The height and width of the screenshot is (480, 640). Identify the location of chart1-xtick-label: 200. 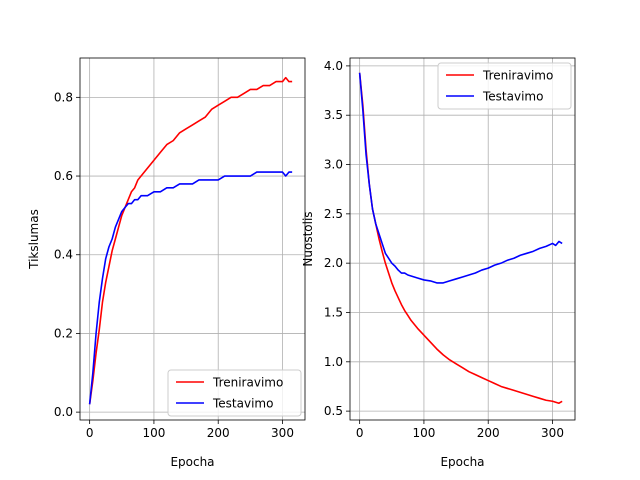
(218, 433).